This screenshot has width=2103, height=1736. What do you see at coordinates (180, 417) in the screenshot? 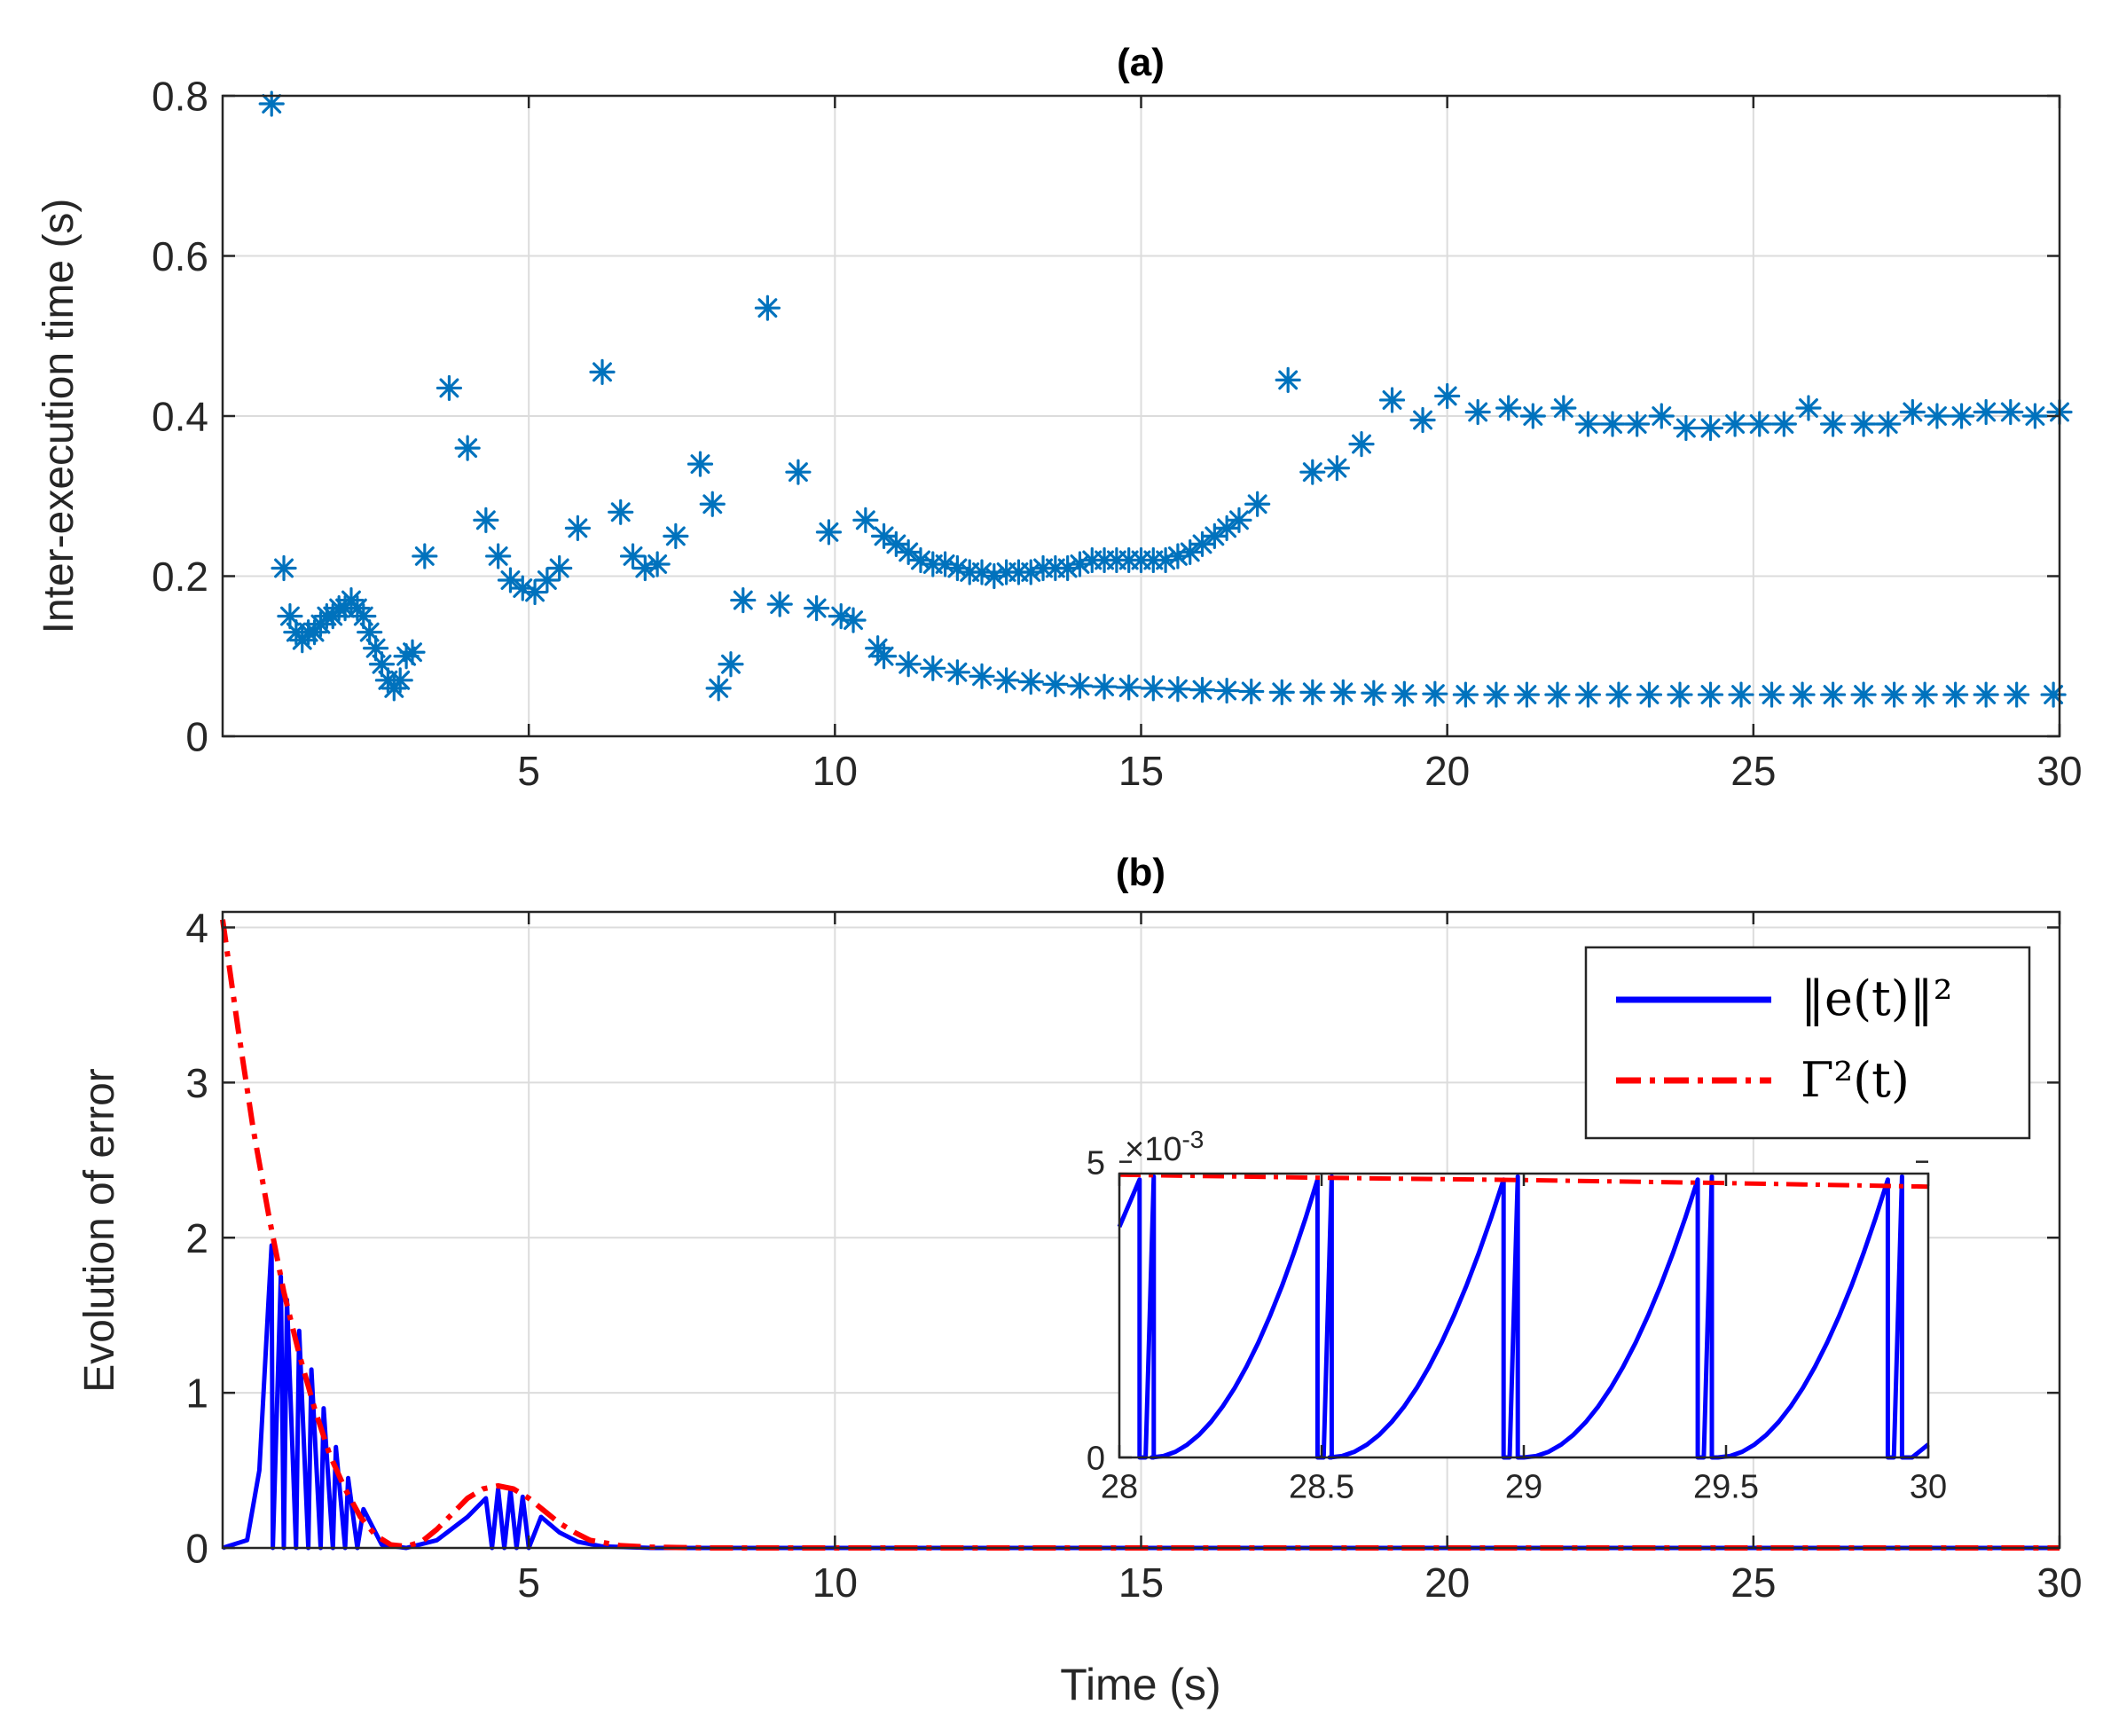
I see `panel-a-y-tick-label: 0.4` at bounding box center [180, 417].